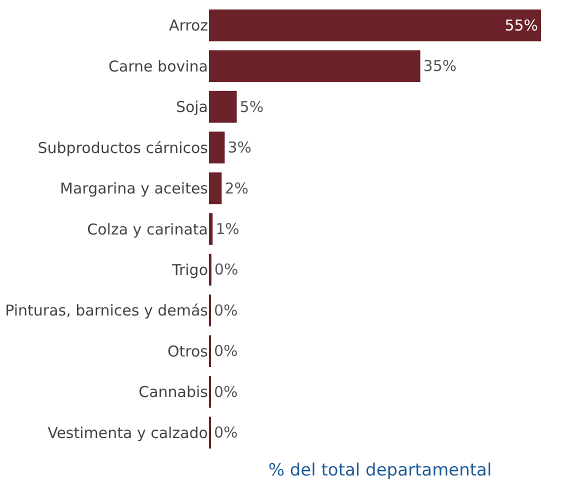  What do you see at coordinates (123, 147) in the screenshot?
I see `y-tick-label: Subproductos cárnicos` at bounding box center [123, 147].